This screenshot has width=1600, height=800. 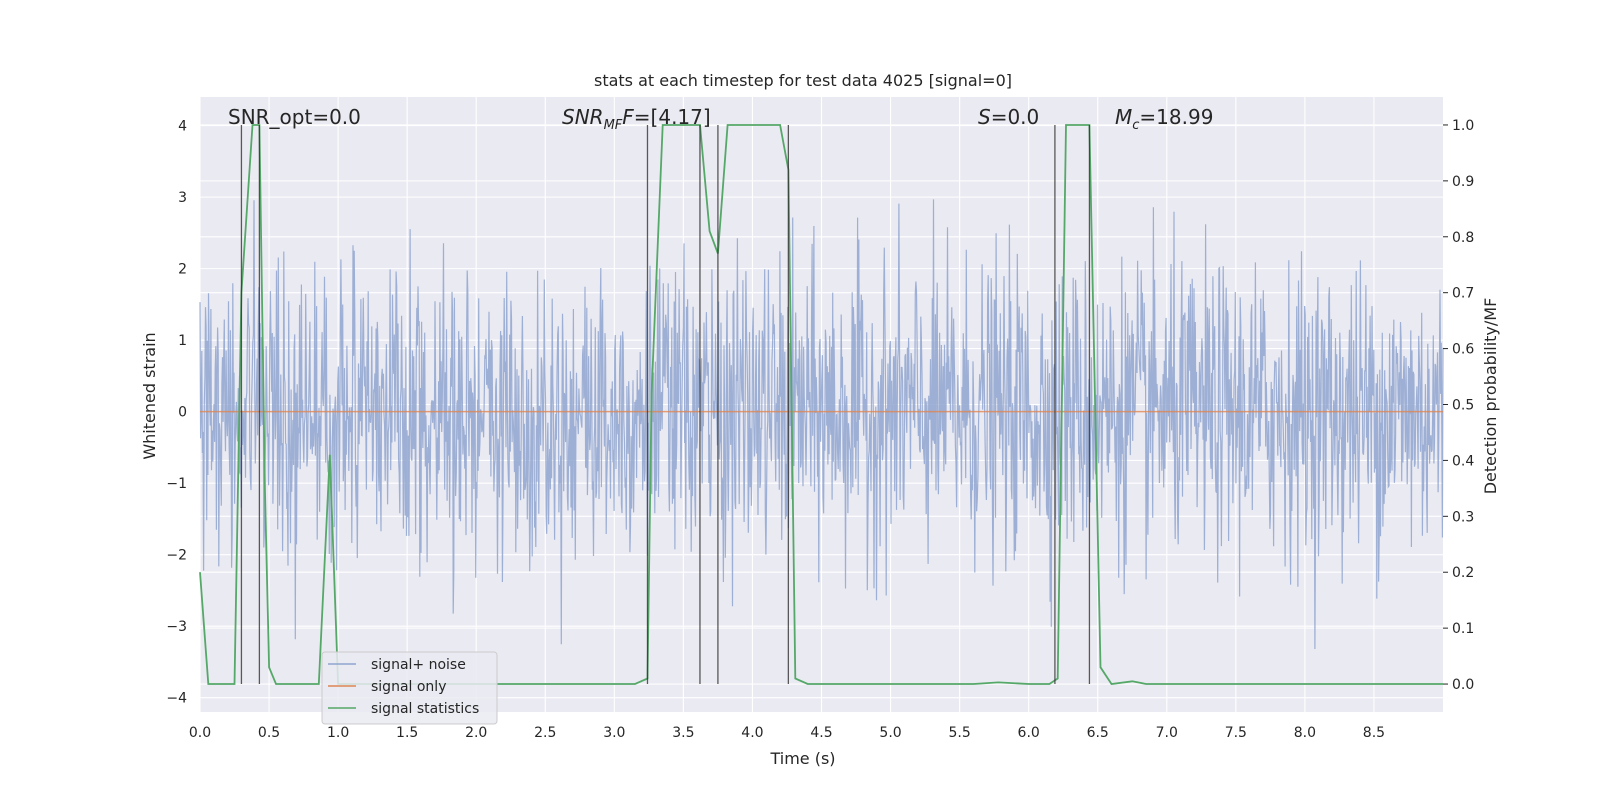 What do you see at coordinates (672, 117) in the screenshot?
I see `snr-mf-value: =[4.17]` at bounding box center [672, 117].